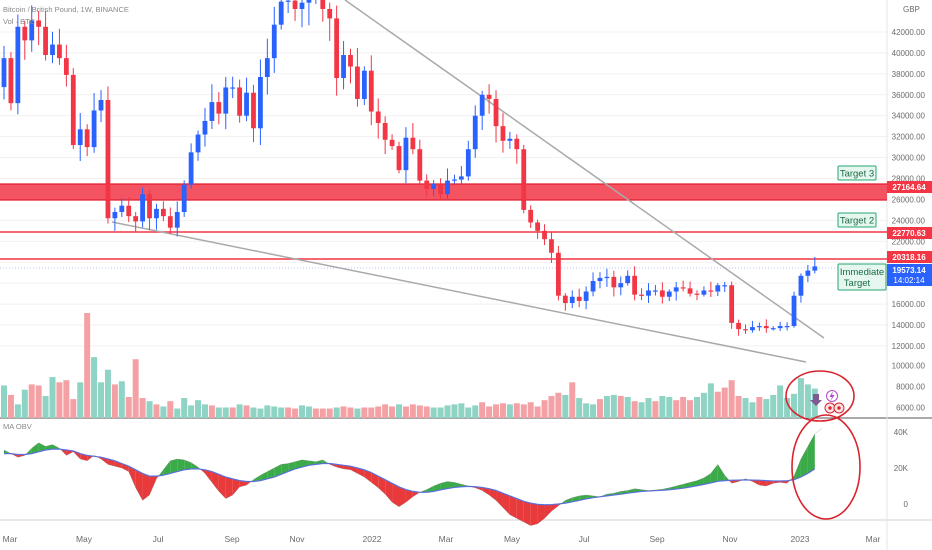 This screenshot has width=932, height=550. Describe the element at coordinates (443, 192) in the screenshot. I see `resistance-zone` at that location.